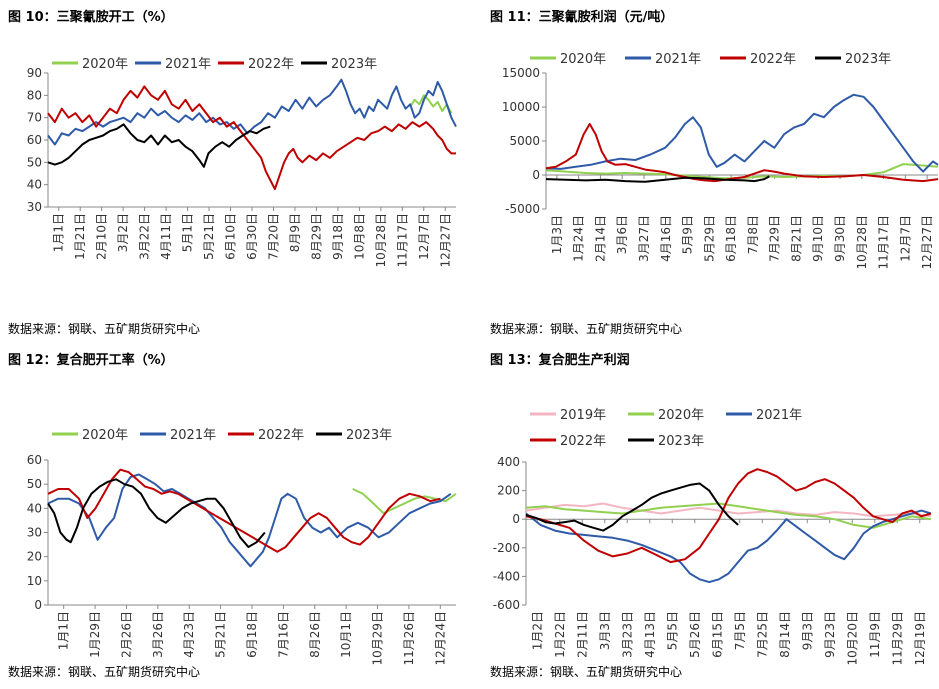  What do you see at coordinates (409, 638) in the screenshot?
I see `x-tick-label: 11月26日` at bounding box center [409, 638].